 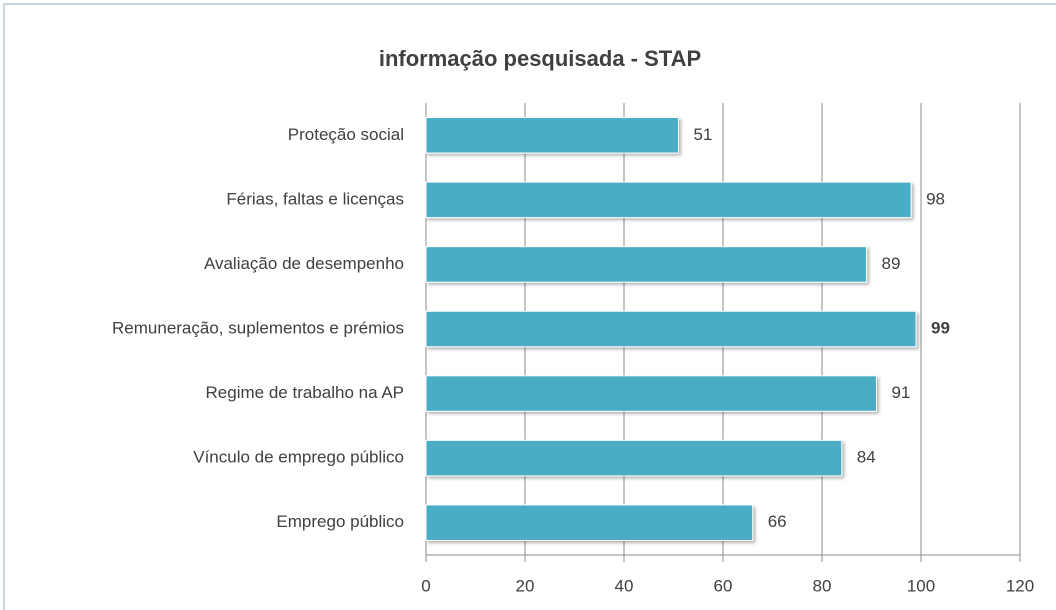 What do you see at coordinates (315, 198) in the screenshot?
I see `y-tick-label: Férias, faltas e licenças` at bounding box center [315, 198].